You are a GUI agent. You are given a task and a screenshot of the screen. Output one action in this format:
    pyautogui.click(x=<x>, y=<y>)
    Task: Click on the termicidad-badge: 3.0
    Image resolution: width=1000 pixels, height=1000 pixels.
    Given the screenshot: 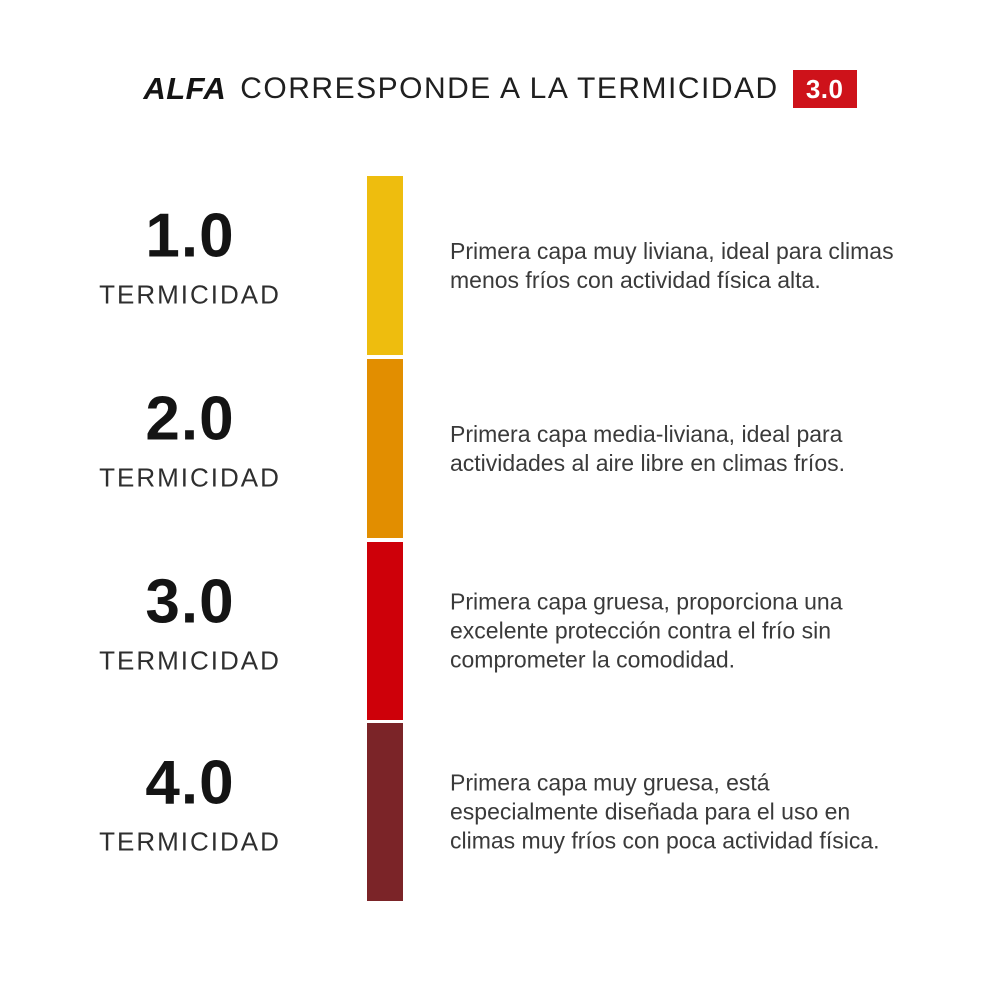 What is the action you would take?
    pyautogui.click(x=824, y=89)
    